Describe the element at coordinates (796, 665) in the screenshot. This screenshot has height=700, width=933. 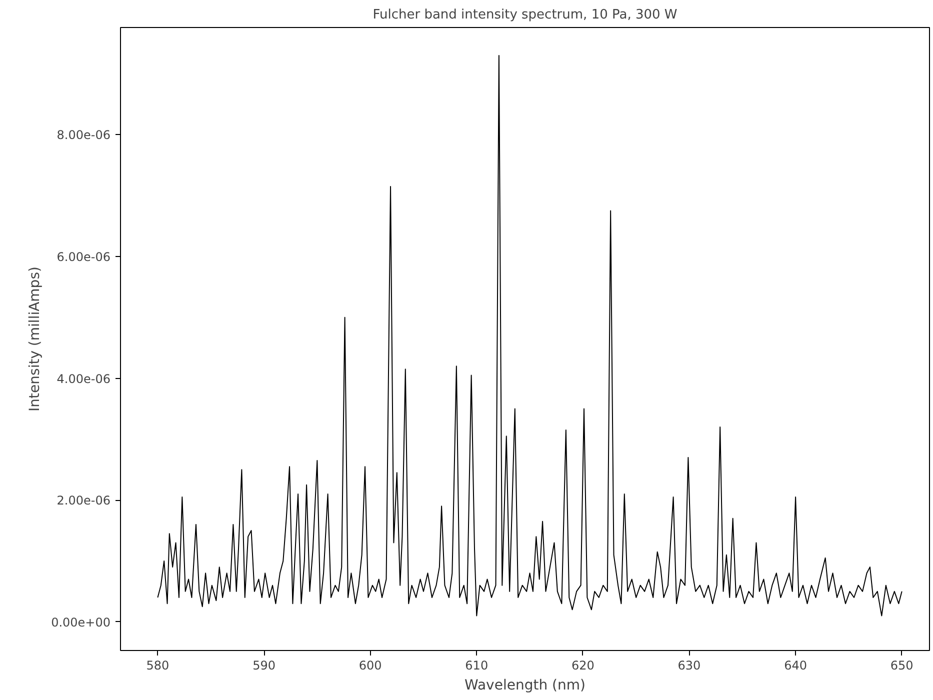
I see `x-tick-label: 640` at that location.